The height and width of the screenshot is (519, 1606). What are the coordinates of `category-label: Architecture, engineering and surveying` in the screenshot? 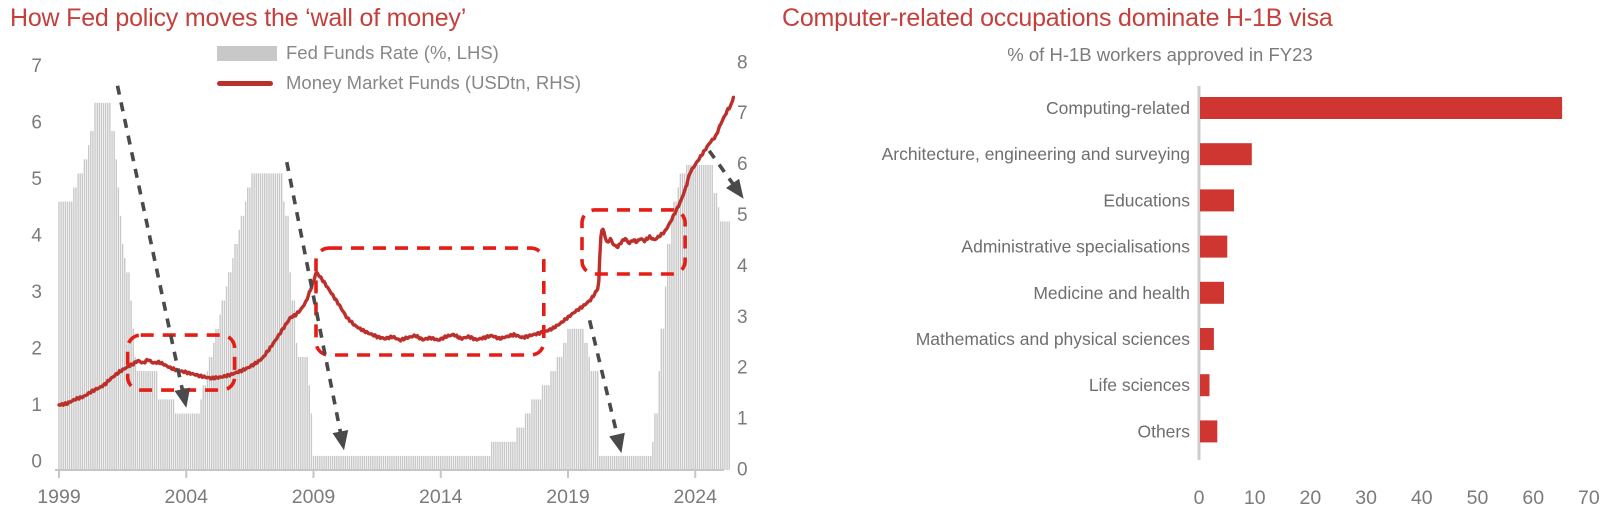 It's located at (1036, 154).